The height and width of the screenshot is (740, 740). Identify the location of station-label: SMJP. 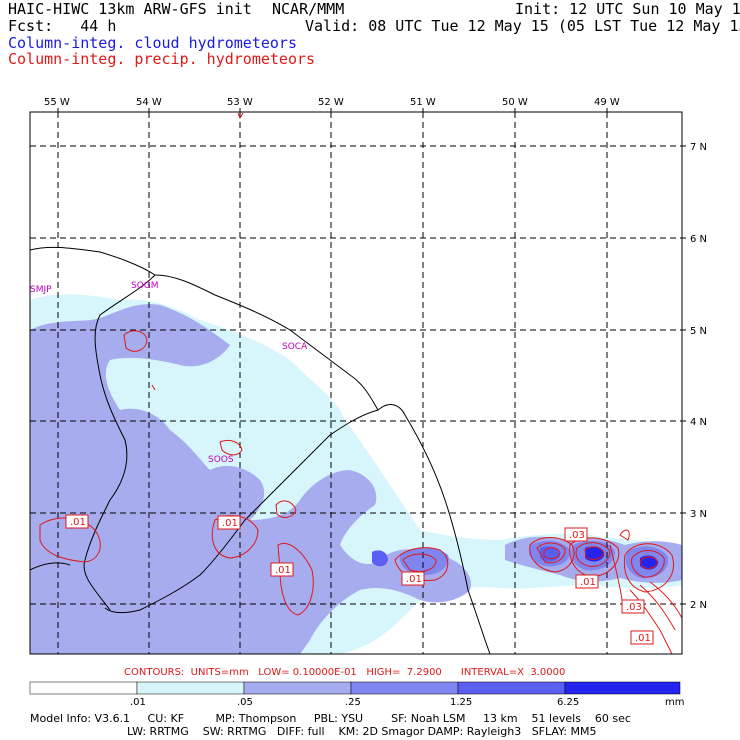
(41, 290).